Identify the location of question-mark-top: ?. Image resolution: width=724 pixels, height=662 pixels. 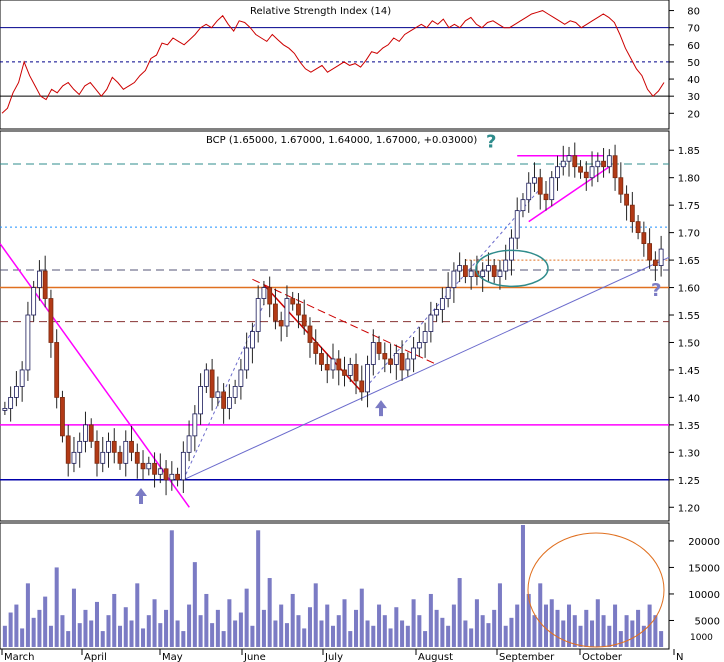
(491, 141).